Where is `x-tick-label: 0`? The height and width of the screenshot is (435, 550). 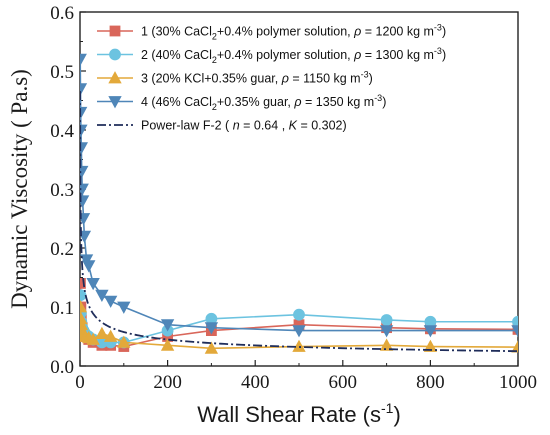 x-tick-label: 0 is located at coordinates (80, 382).